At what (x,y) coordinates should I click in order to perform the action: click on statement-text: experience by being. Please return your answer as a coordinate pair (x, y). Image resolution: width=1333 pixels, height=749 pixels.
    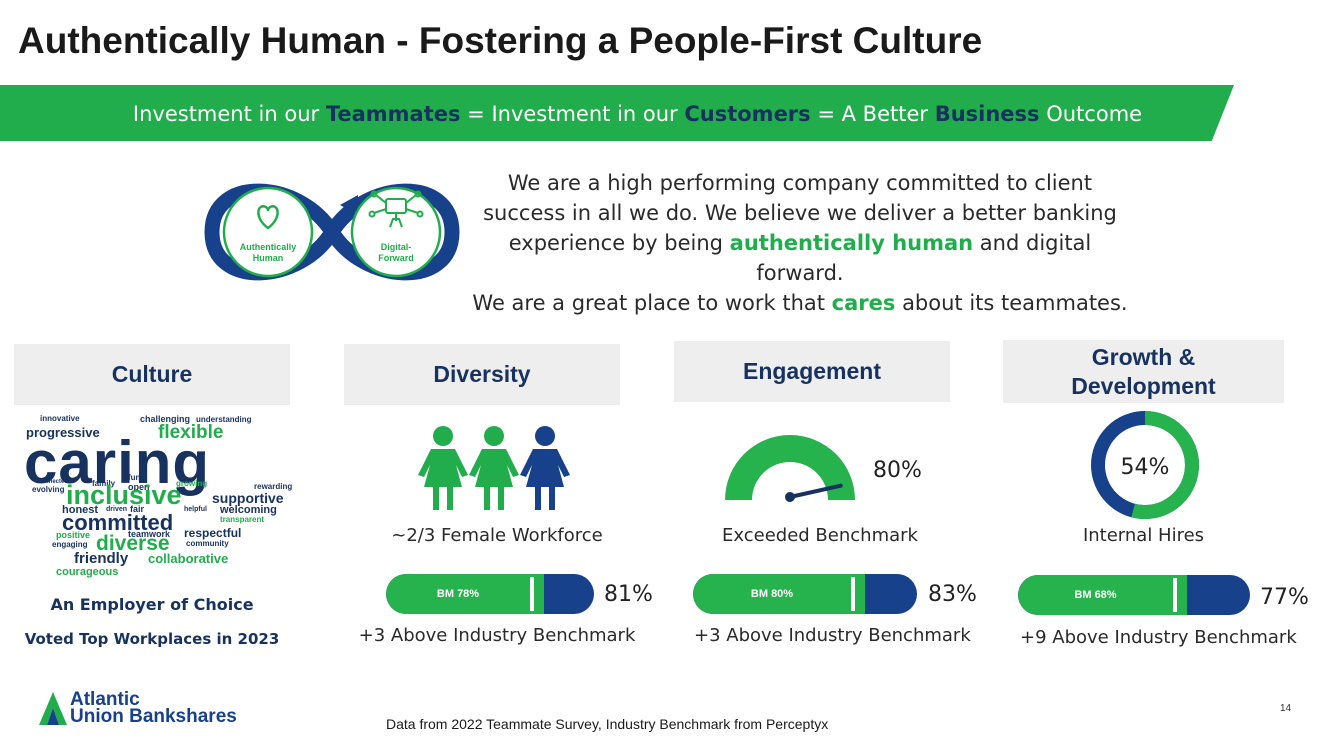
    Looking at the image, I should click on (619, 243).